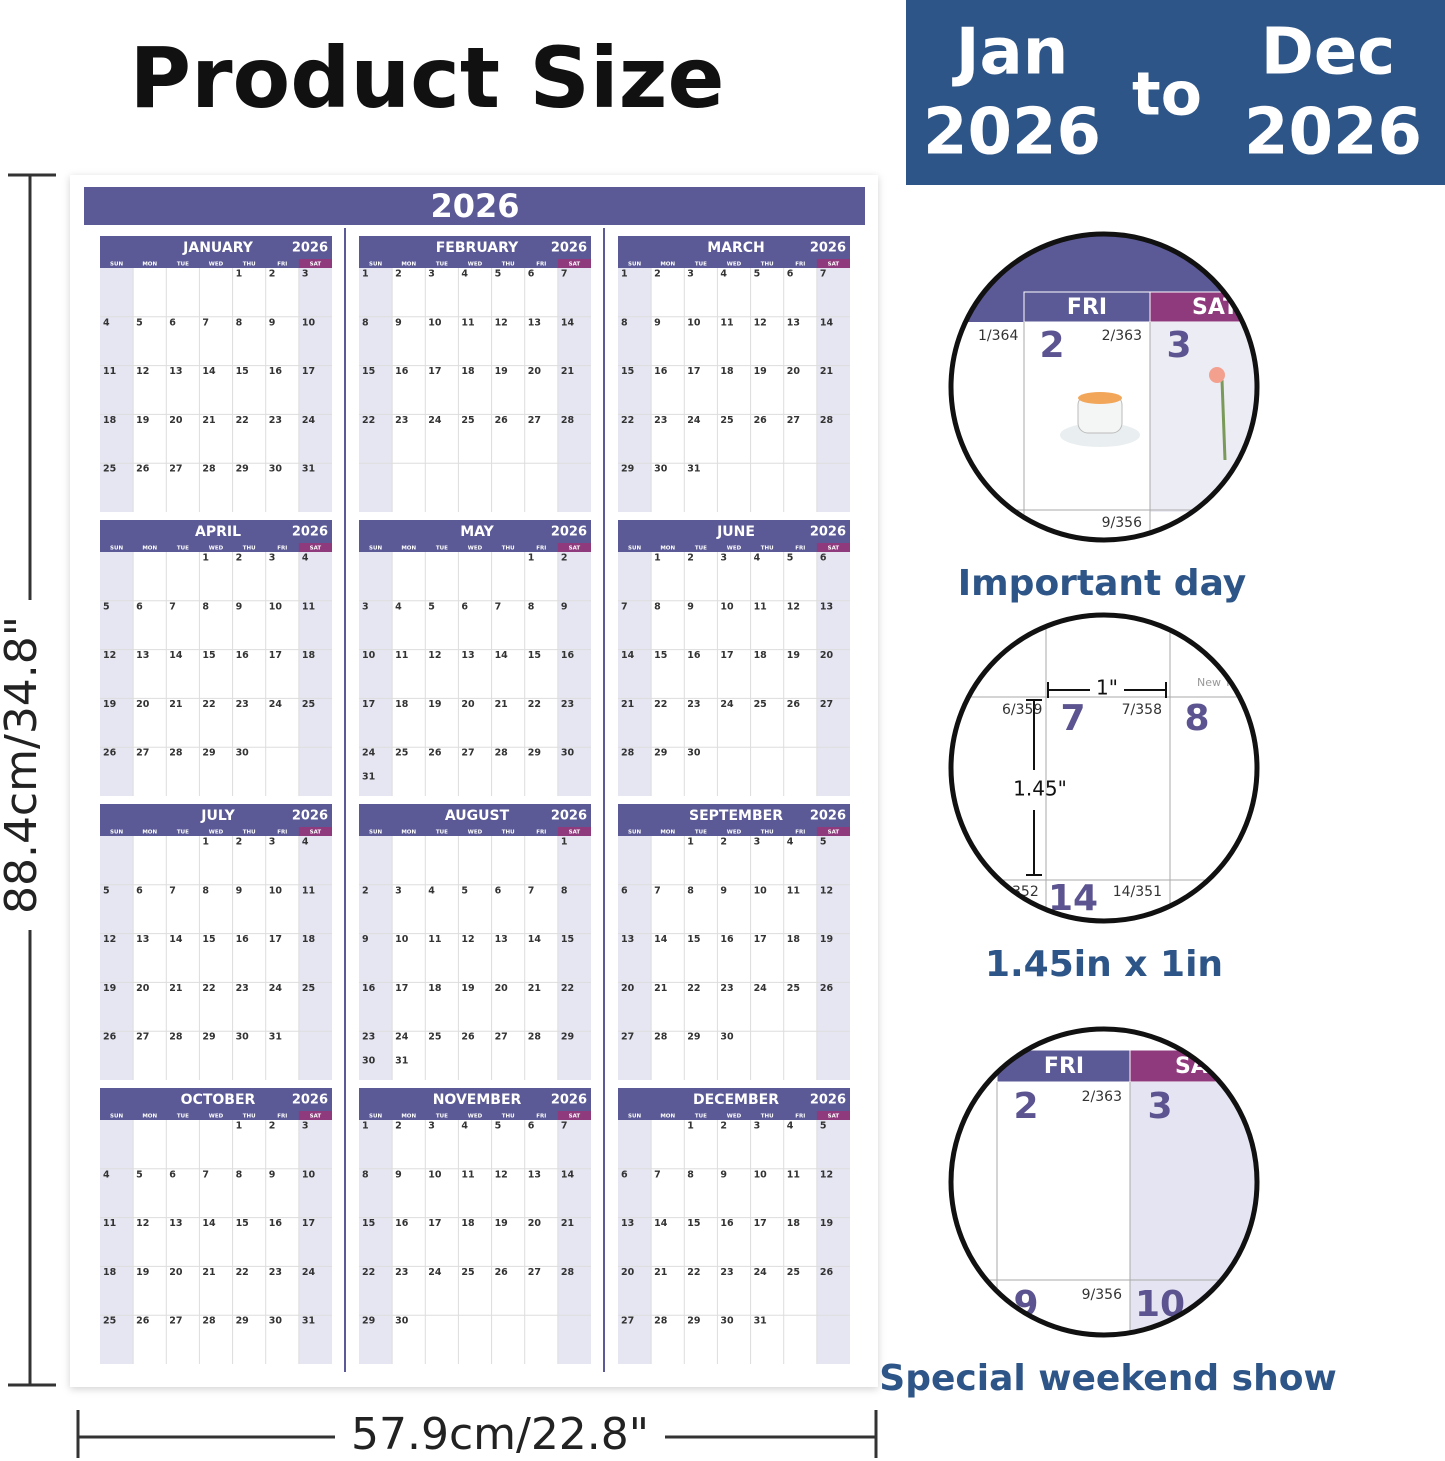 Image resolution: width=1445 pixels, height=1461 pixels. Describe the element at coordinates (534, 655) in the screenshot. I see `day-number: 15` at that location.